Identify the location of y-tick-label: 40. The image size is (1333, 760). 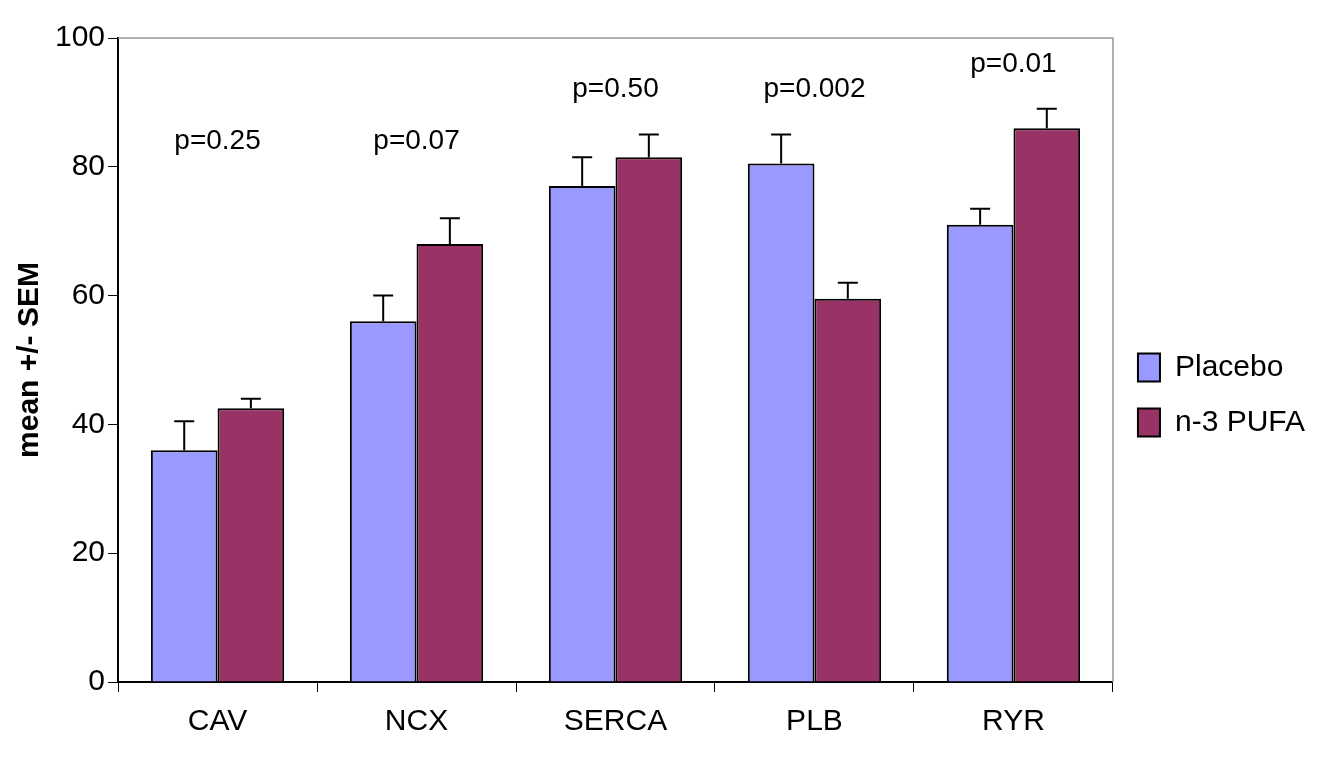
(88, 422).